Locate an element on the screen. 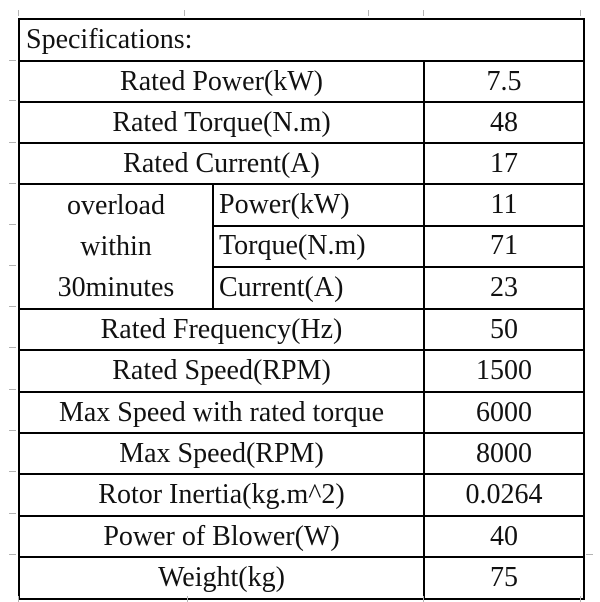 Image resolution: width=600 pixels, height=602 pixels. table-row: Weight(kg) 75 is located at coordinates (302, 578).